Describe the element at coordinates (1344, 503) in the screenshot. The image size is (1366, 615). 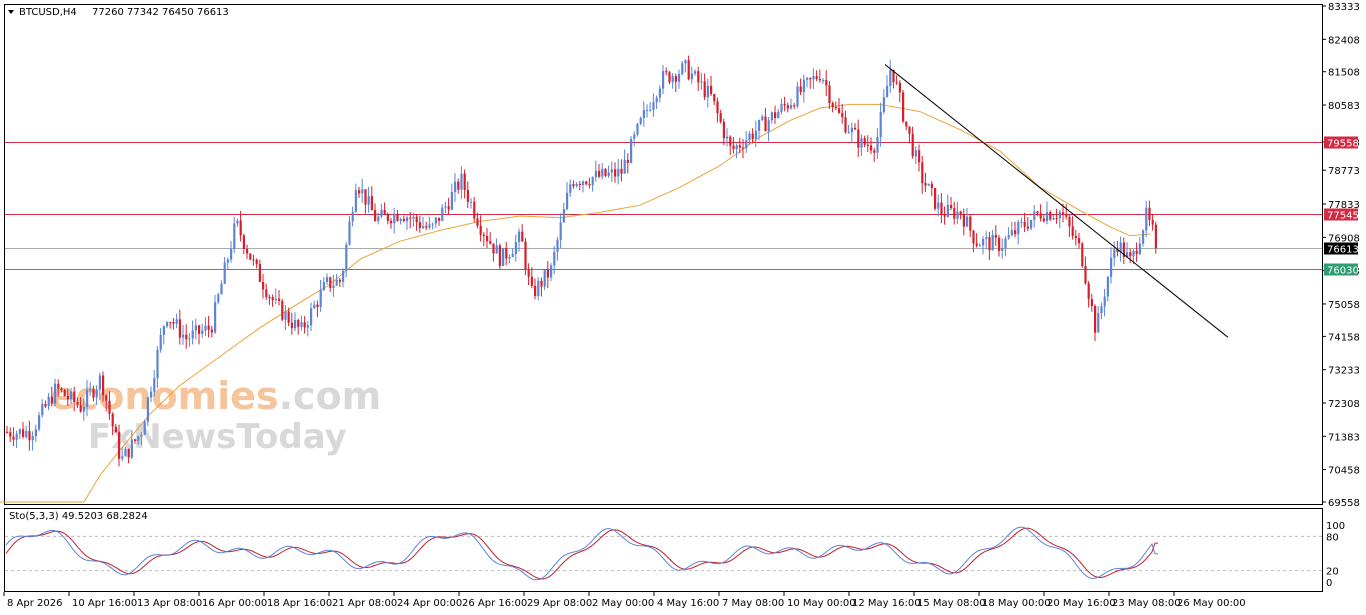
I see `price-tick-label: 69558` at that location.